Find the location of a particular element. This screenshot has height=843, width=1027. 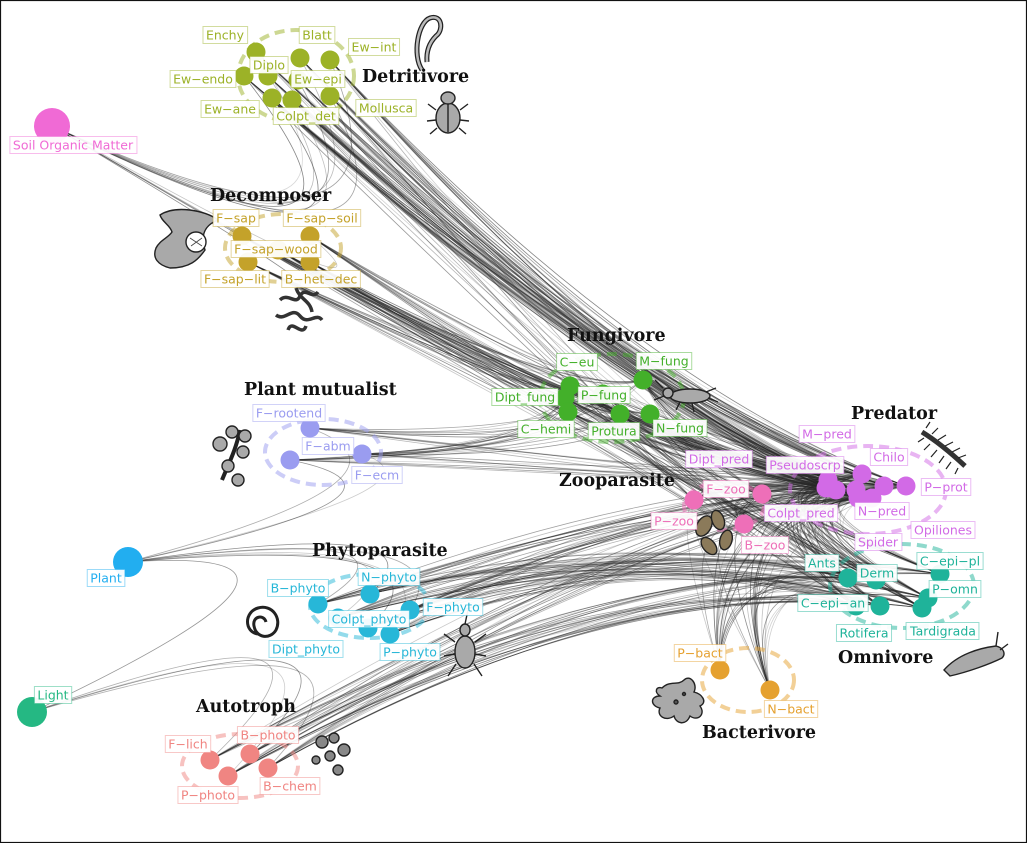

node-label-diplo: Diplo is located at coordinates (269, 65).